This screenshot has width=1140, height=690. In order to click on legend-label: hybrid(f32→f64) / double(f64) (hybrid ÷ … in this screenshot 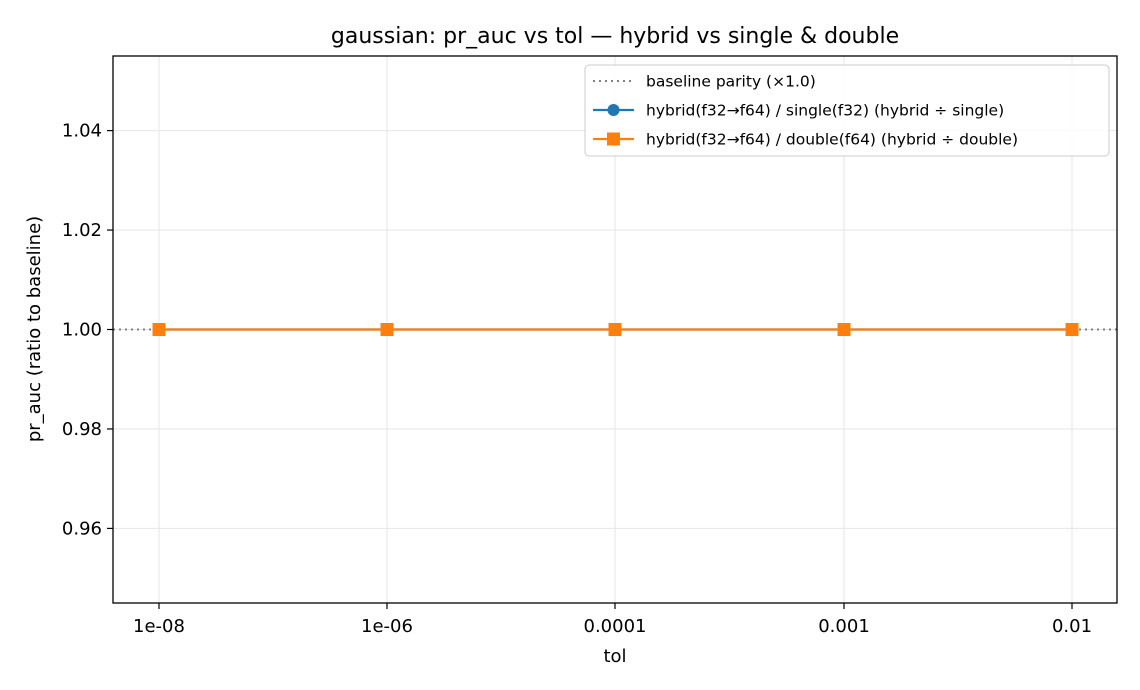, I will do `click(832, 140)`.